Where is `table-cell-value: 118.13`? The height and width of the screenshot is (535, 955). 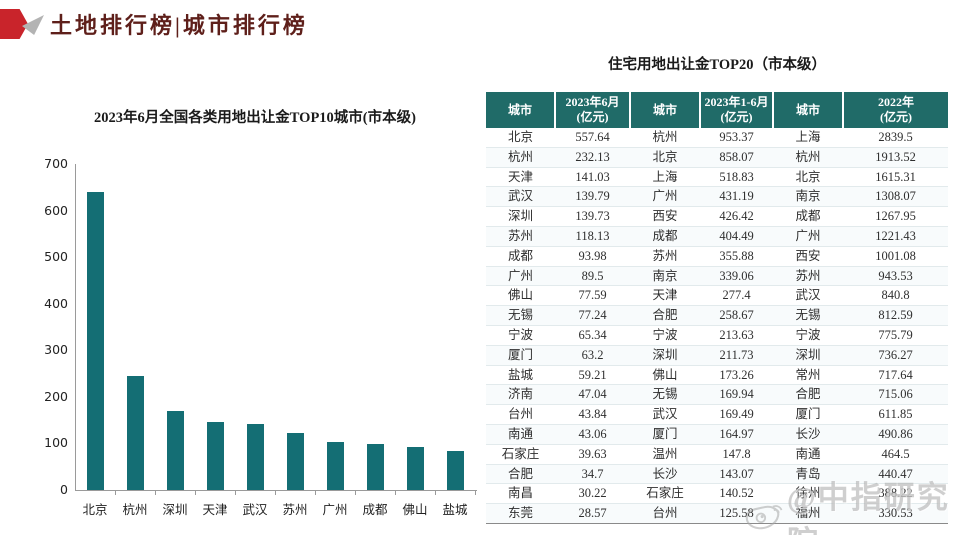 table-cell-value: 118.13 is located at coordinates (592, 236).